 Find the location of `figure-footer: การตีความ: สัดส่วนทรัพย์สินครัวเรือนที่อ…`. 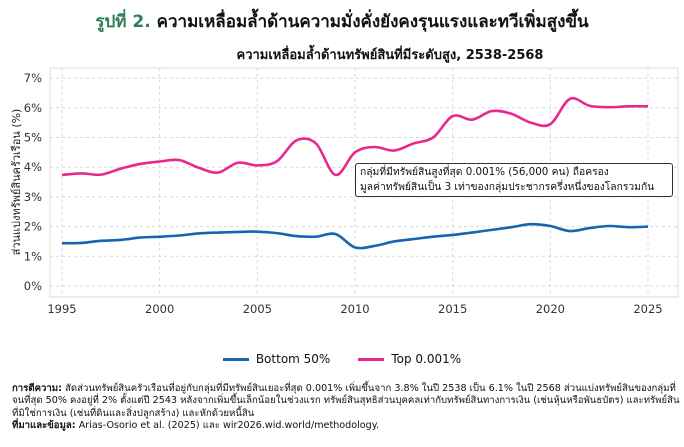

figure-footer: การตีความ: สัดส่วนทรัพย์สินครัวเรือนที่อ… is located at coordinates (347, 408).